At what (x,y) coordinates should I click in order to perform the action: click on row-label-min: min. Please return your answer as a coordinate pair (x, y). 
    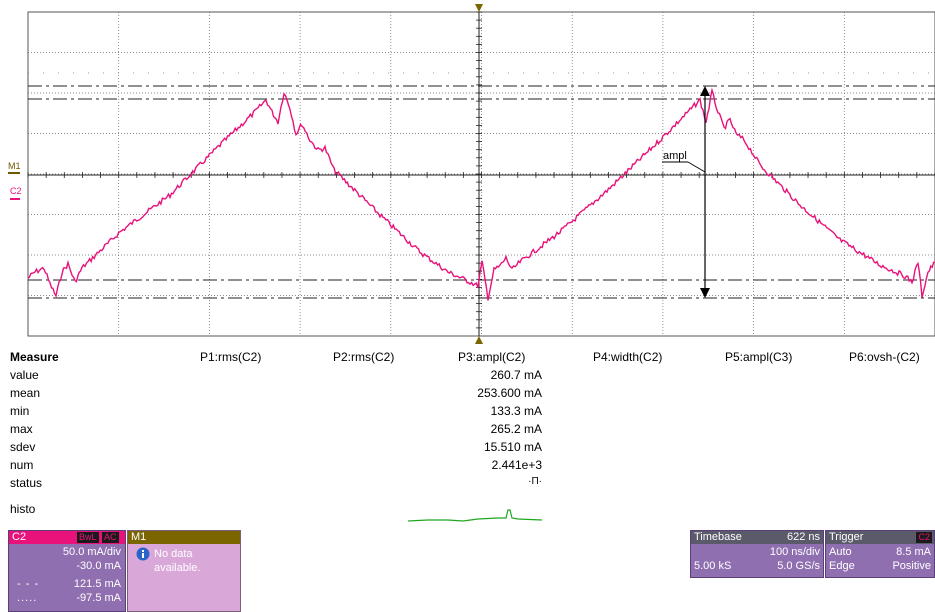
    Looking at the image, I should click on (20, 411).